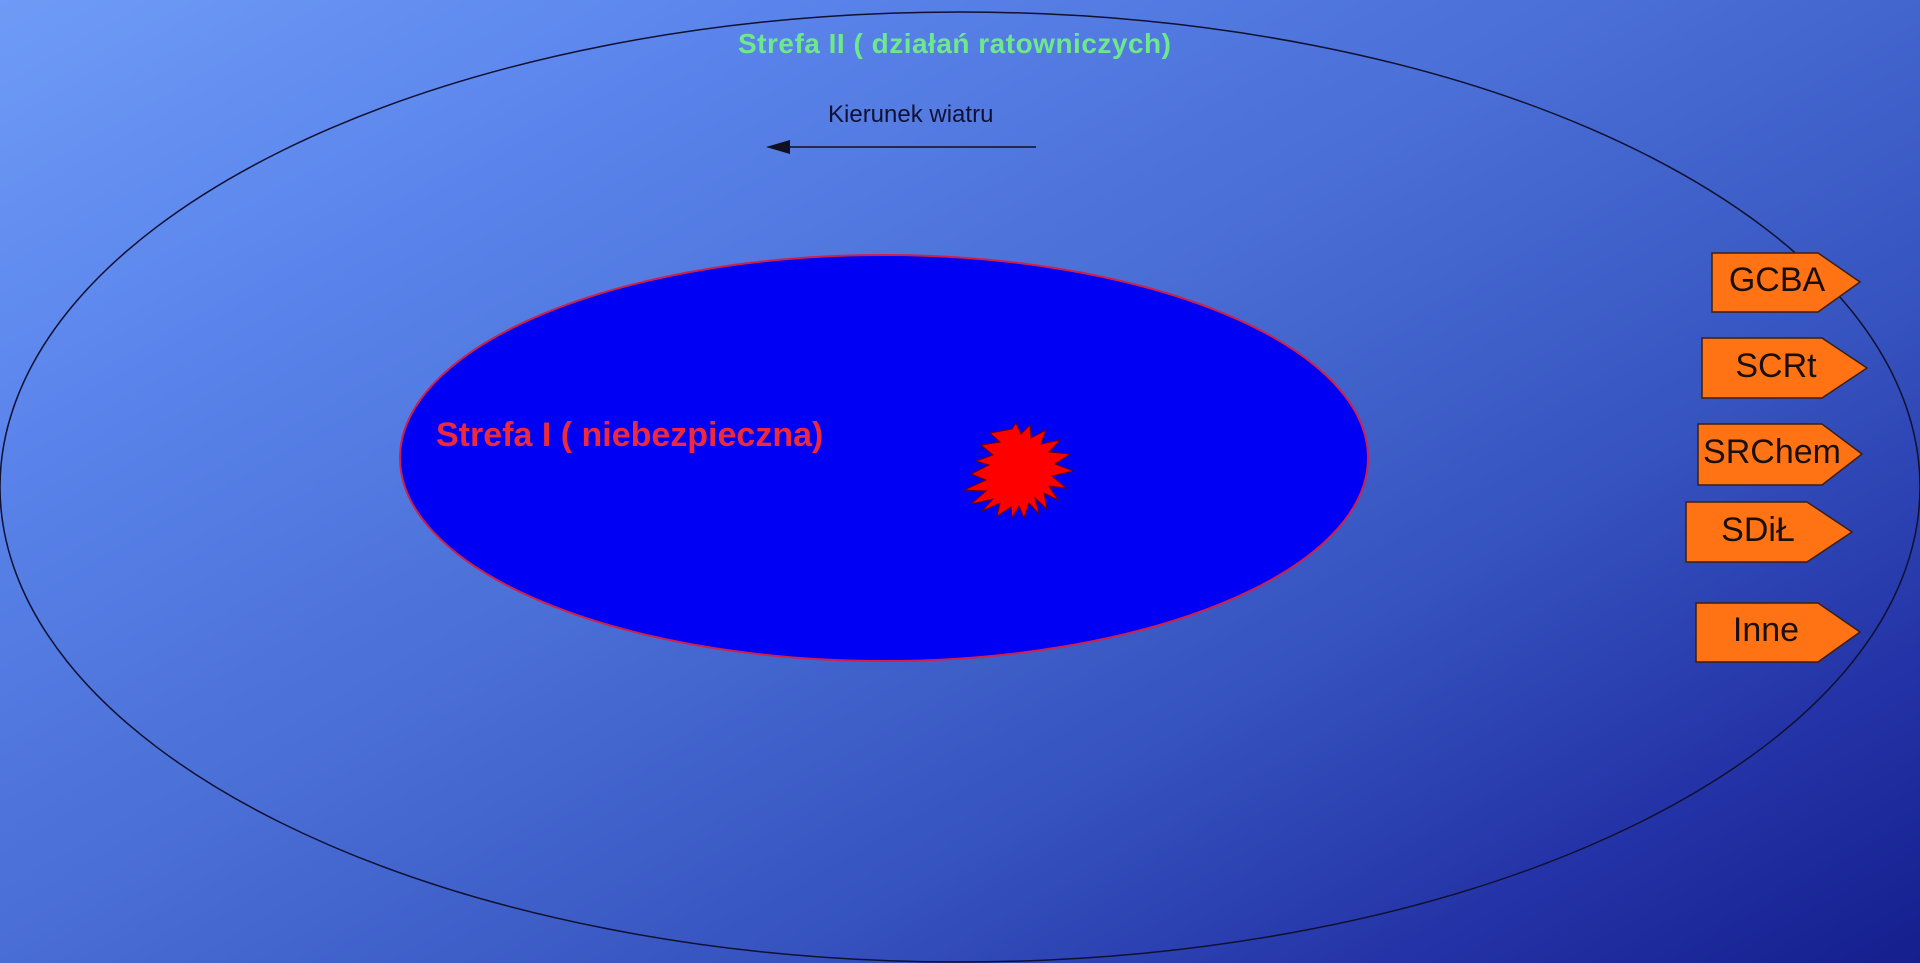  Describe the element at coordinates (1777, 280) in the screenshot. I see `unit-label-gcba: GCBA` at that location.